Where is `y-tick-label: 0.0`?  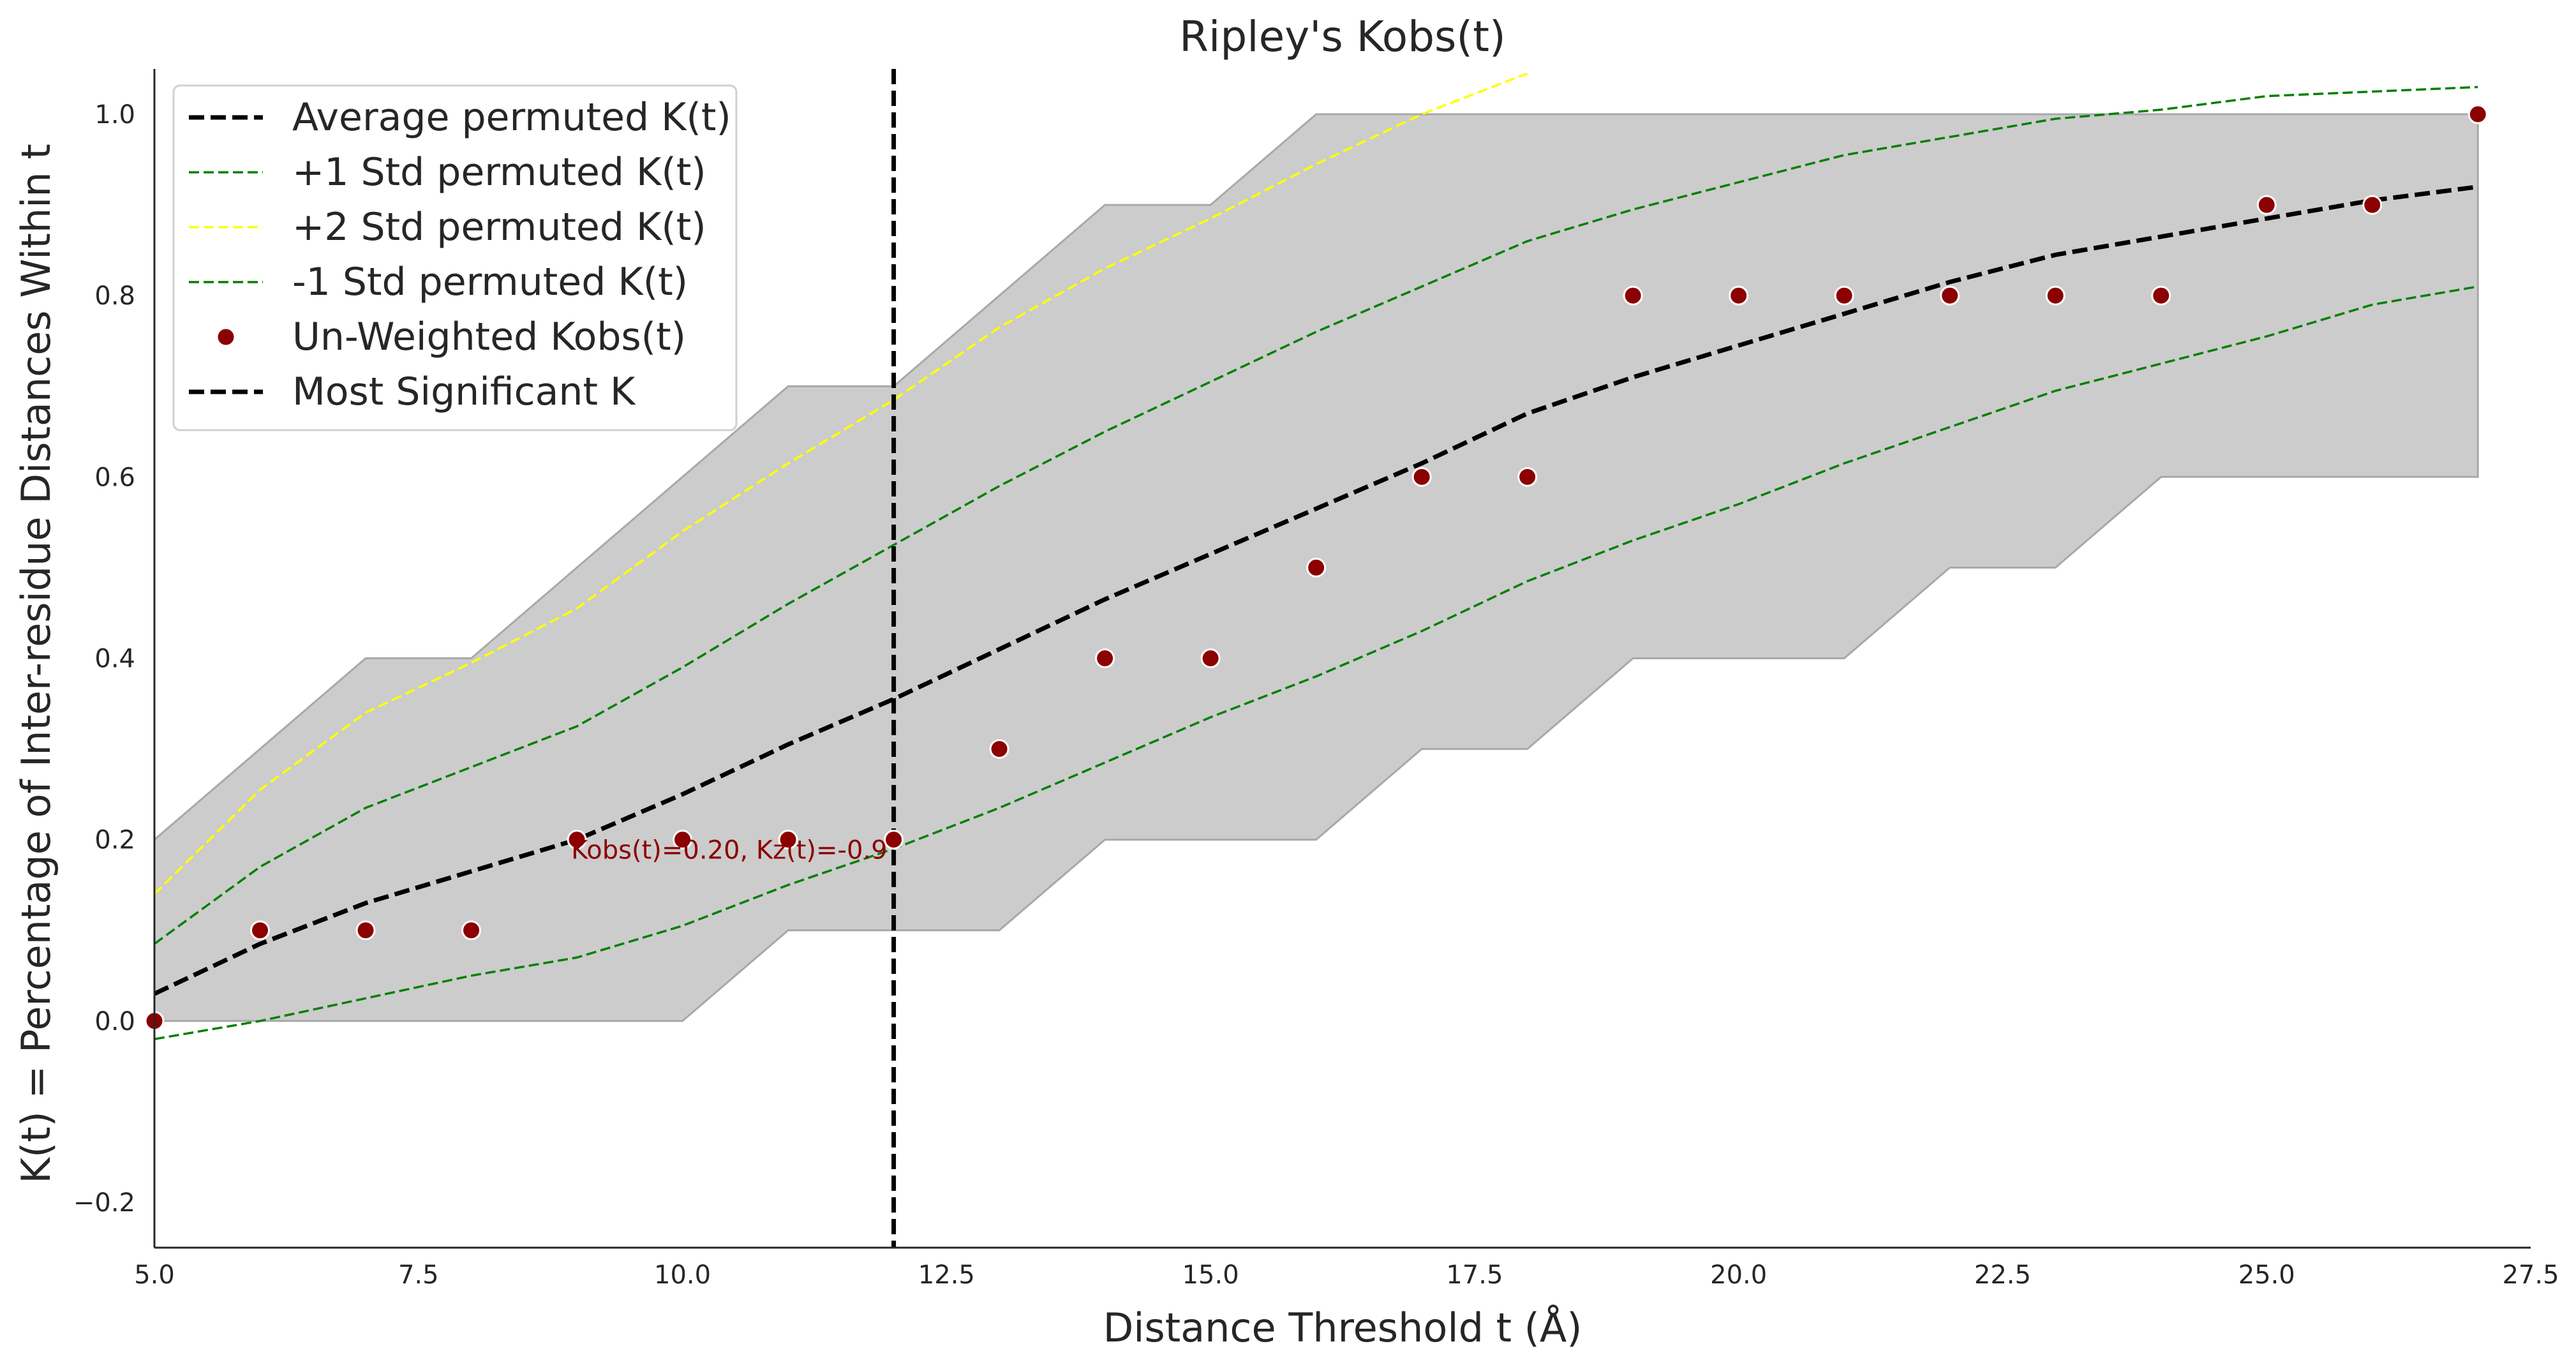
y-tick-label: 0.0 is located at coordinates (114, 1021).